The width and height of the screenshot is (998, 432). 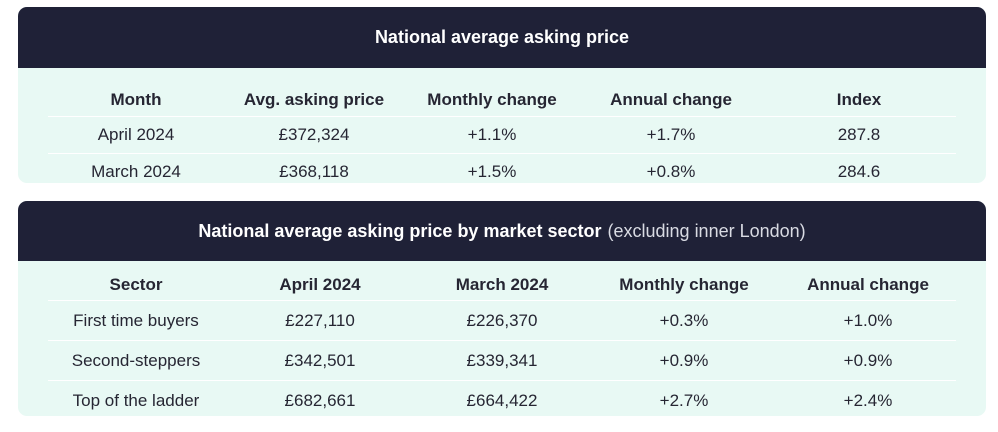 I want to click on table-row: April 2024 £372,324 +1.1% +1.7% 287.8, so click(x=502, y=135).